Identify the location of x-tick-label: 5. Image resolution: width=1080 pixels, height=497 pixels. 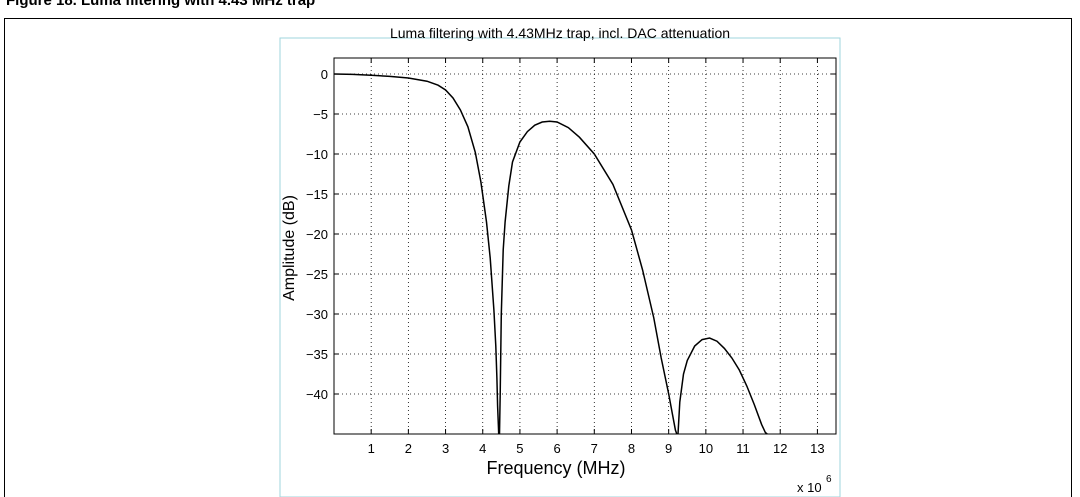
(519, 448).